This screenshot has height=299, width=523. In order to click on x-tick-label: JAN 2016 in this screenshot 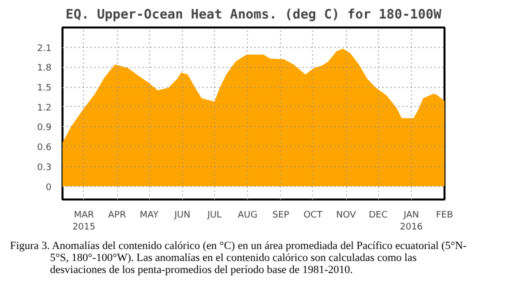, I will do `click(412, 221)`.